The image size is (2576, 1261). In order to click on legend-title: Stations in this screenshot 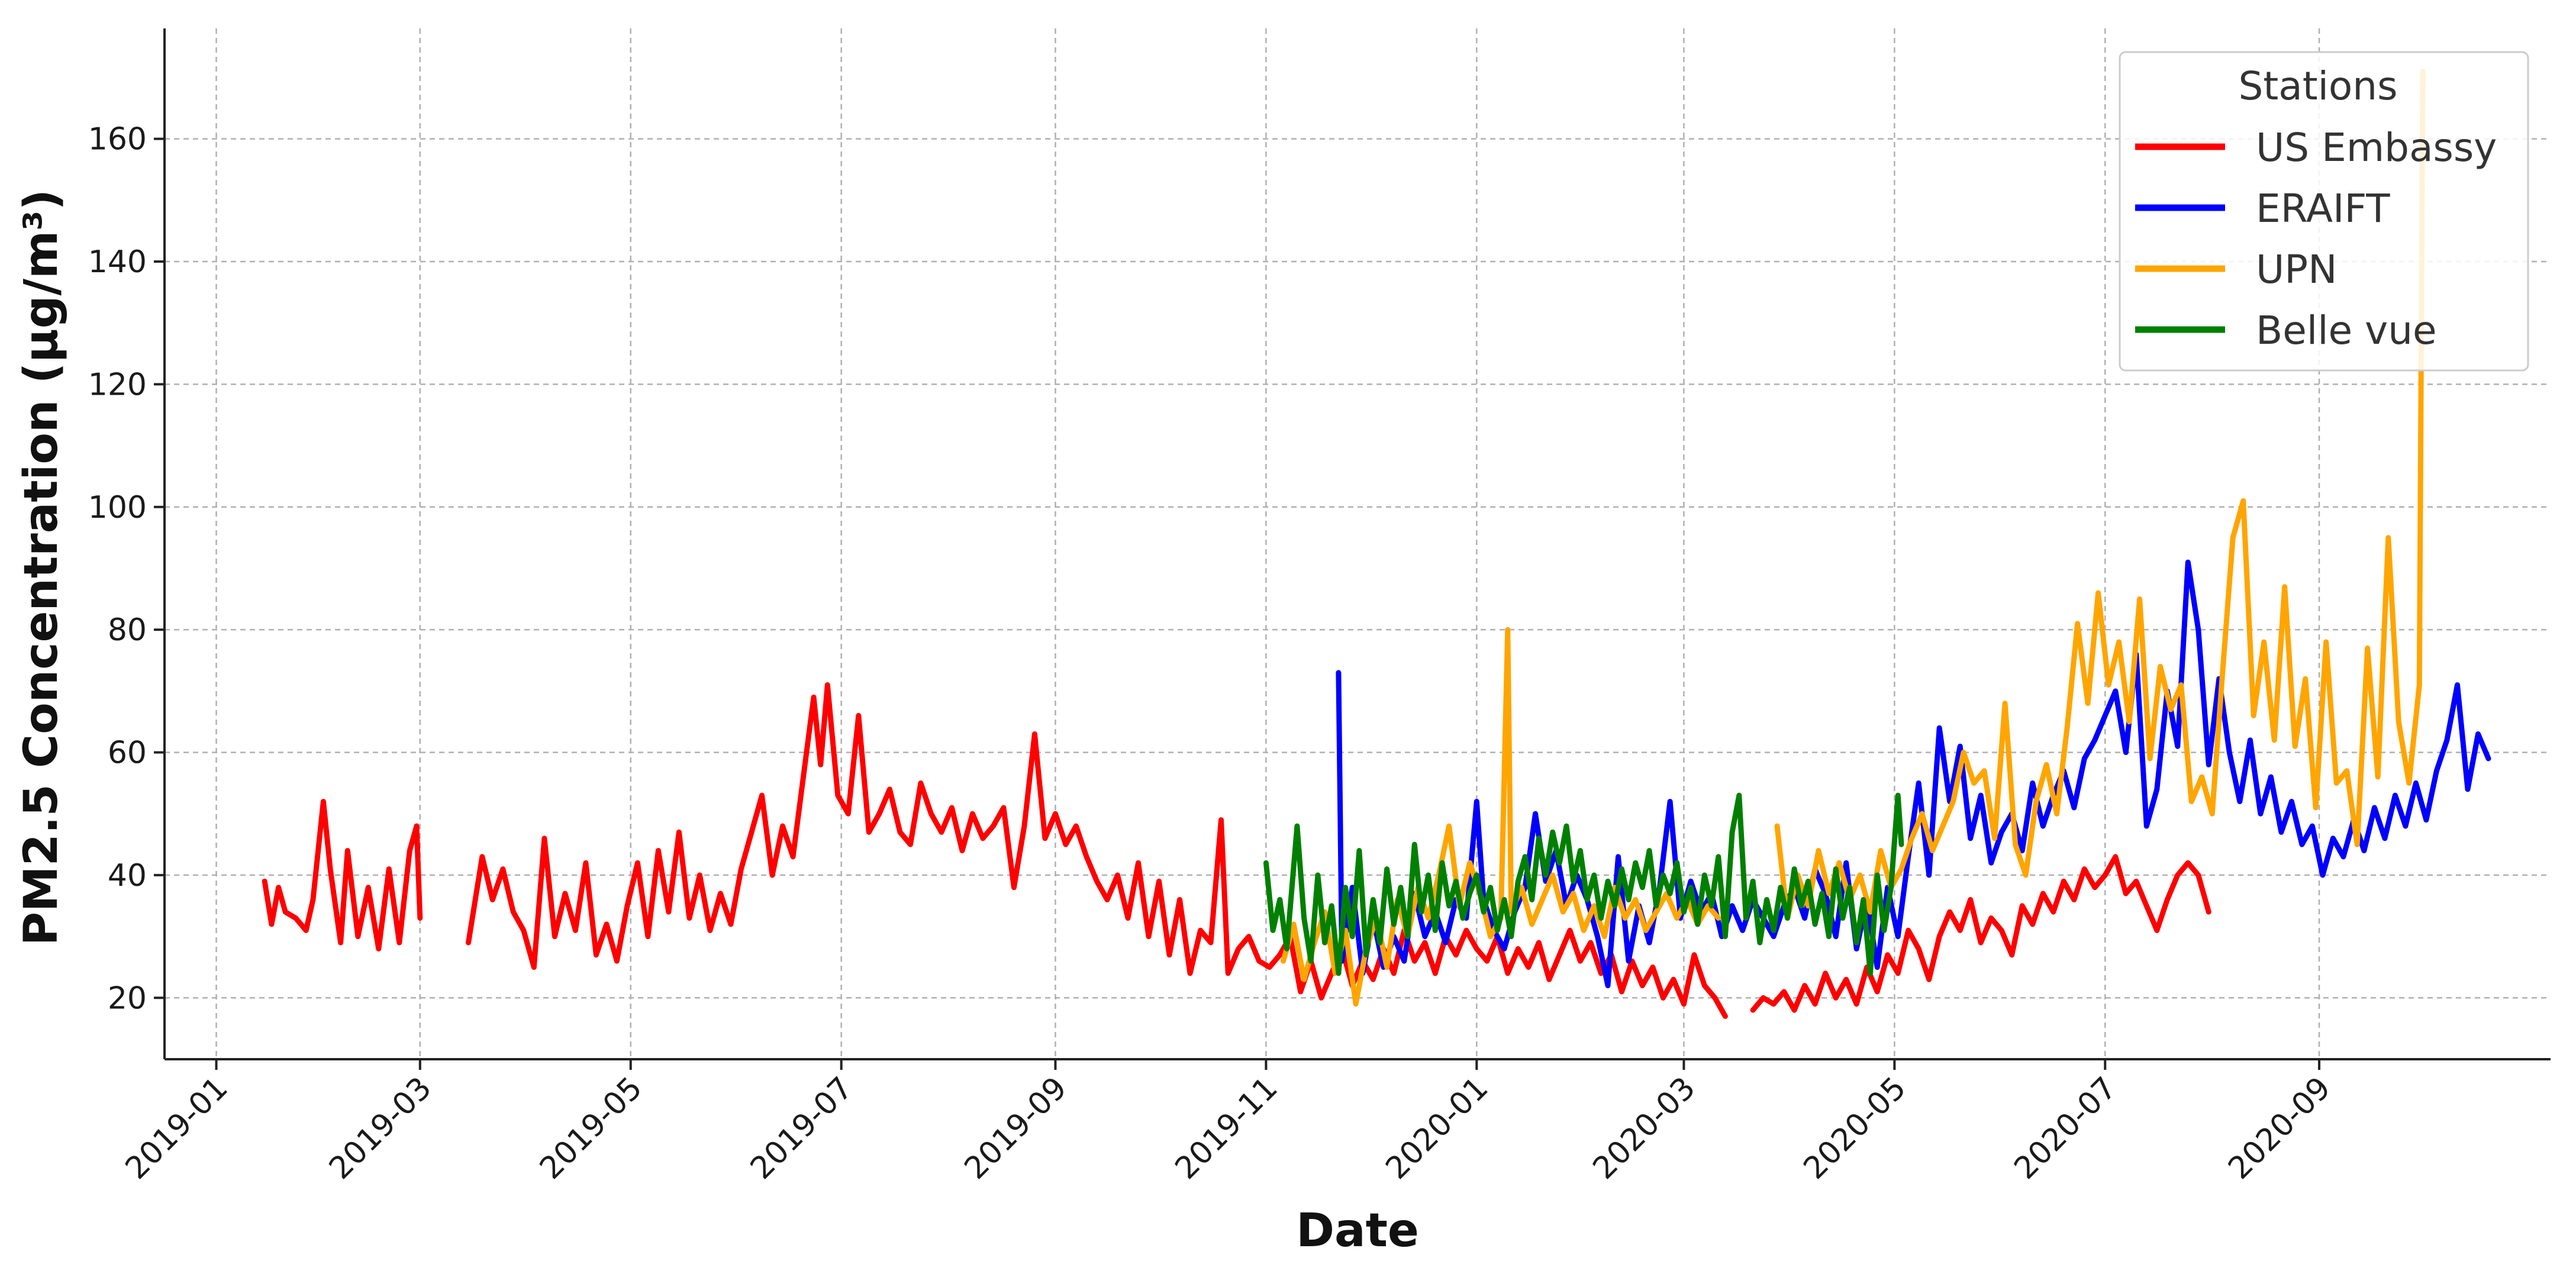, I will do `click(2317, 86)`.